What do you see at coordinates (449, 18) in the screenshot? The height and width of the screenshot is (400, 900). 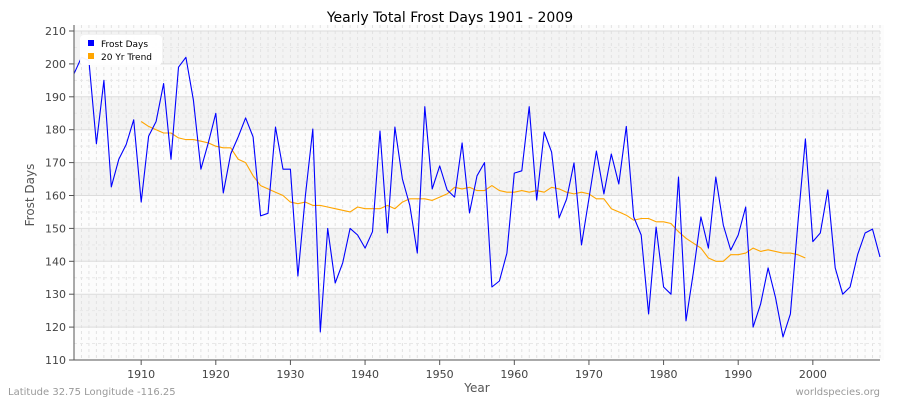 I see `chart-title: Yearly Total Frost Days 1901 - 2009` at bounding box center [449, 18].